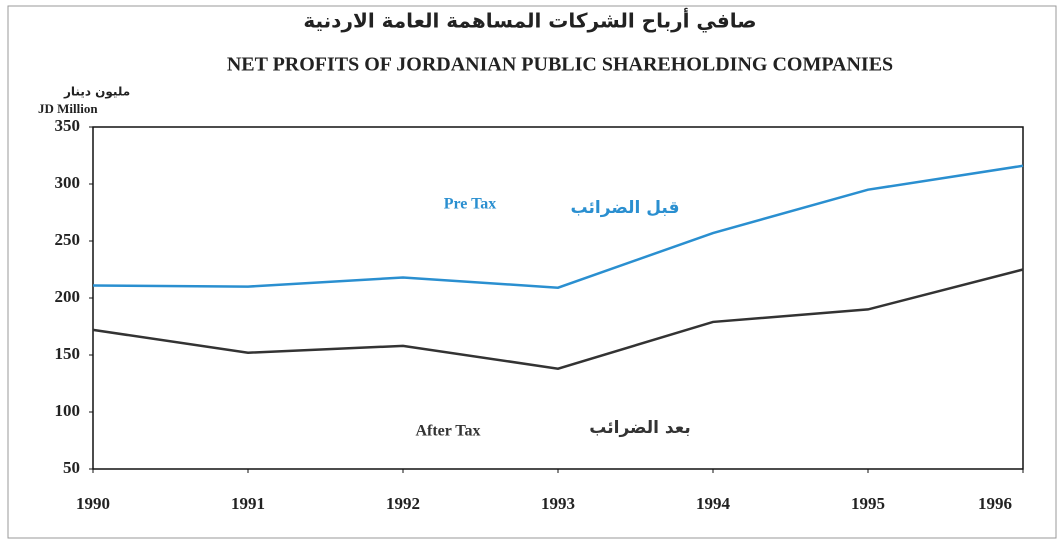  What do you see at coordinates (96, 92) in the screenshot?
I see `y-axis-label-ar: مليون دينار` at bounding box center [96, 92].